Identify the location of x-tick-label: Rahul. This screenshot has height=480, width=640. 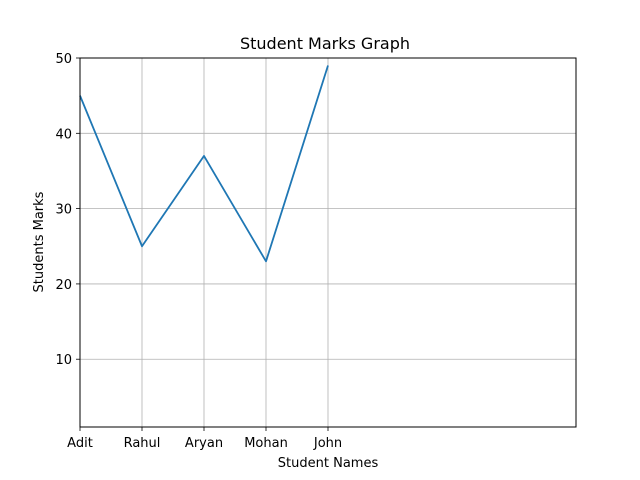
(142, 443).